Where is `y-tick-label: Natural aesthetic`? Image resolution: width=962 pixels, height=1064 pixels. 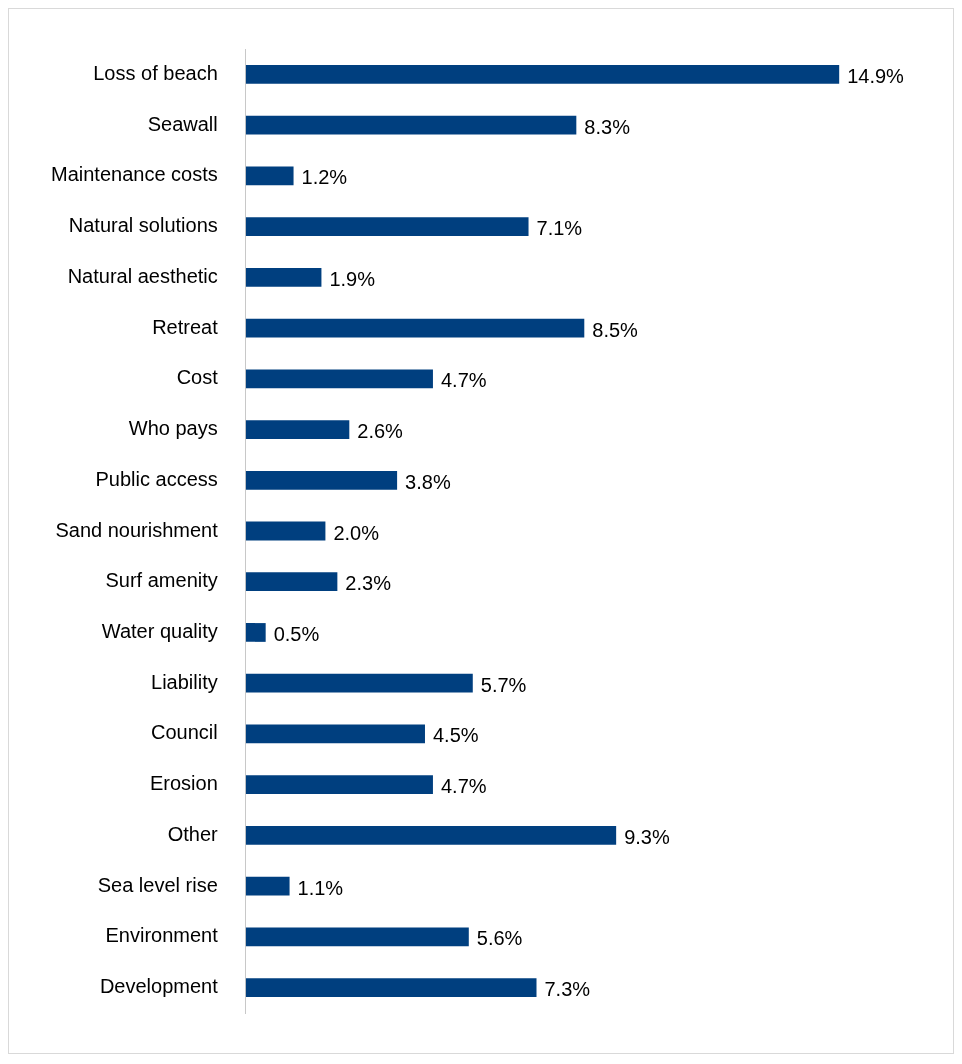
y-tick-label: Natural aesthetic is located at coordinates (142, 275).